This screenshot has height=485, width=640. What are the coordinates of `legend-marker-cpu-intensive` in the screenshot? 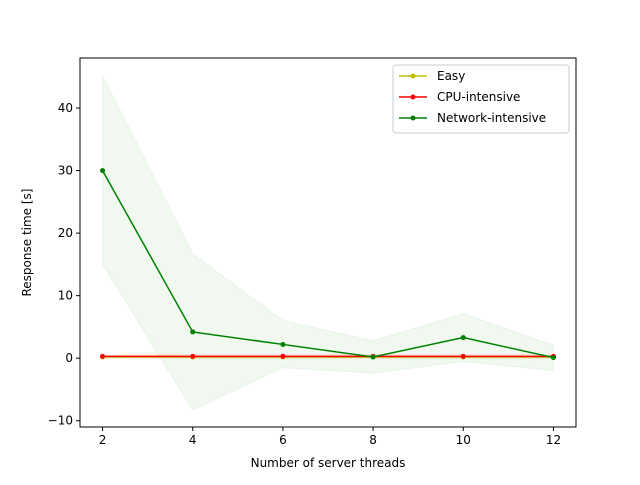 It's located at (413, 97).